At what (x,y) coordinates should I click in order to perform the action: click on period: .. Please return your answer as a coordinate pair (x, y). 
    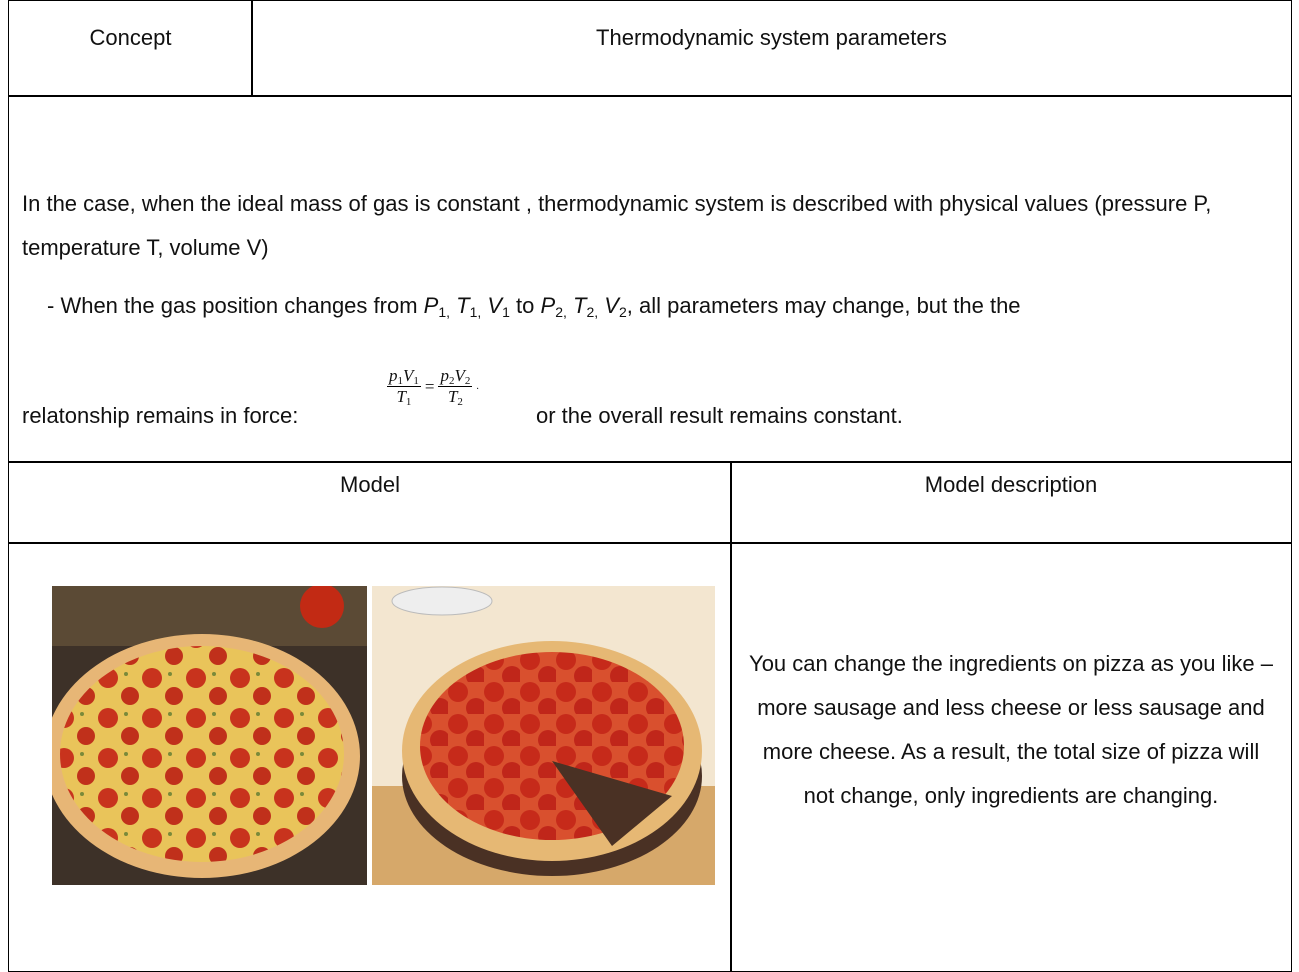
    Looking at the image, I should click on (477, 386).